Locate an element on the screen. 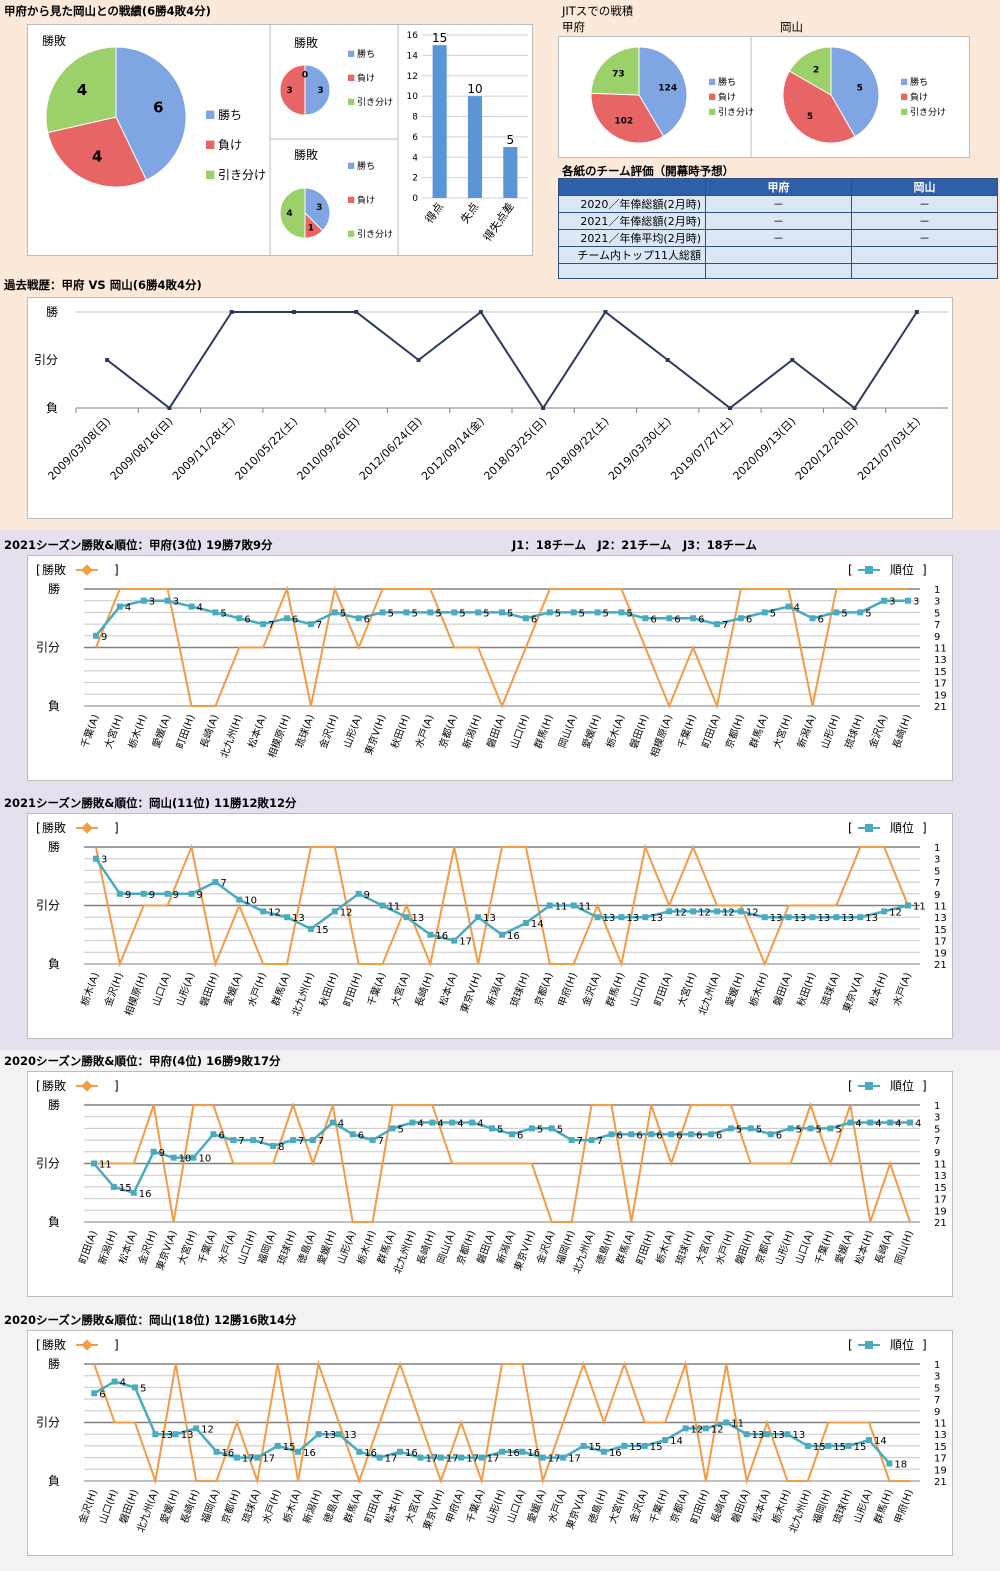 Image resolution: width=1000 pixels, height=1571 pixels. rank-tick-label: 9 is located at coordinates (937, 1153).